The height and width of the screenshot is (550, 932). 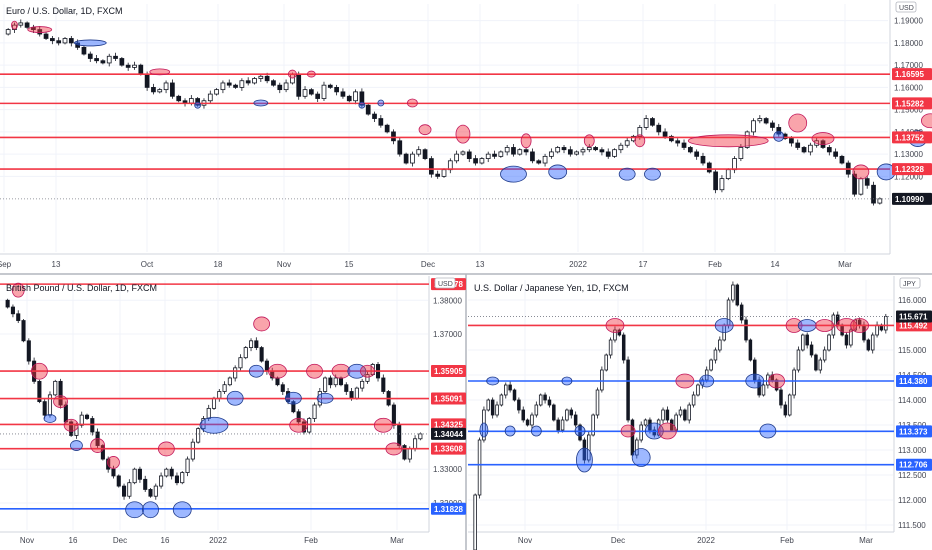 What do you see at coordinates (448, 509) in the screenshot?
I see `level-price-label: 1.31828` at bounding box center [448, 509].